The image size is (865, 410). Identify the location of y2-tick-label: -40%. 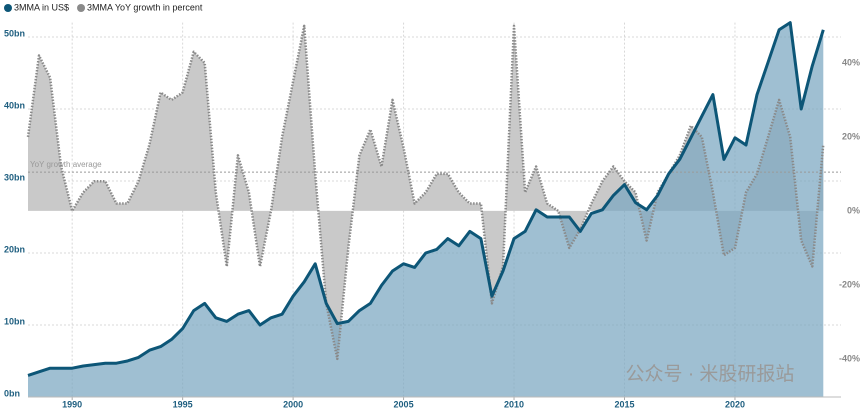
(849, 358).